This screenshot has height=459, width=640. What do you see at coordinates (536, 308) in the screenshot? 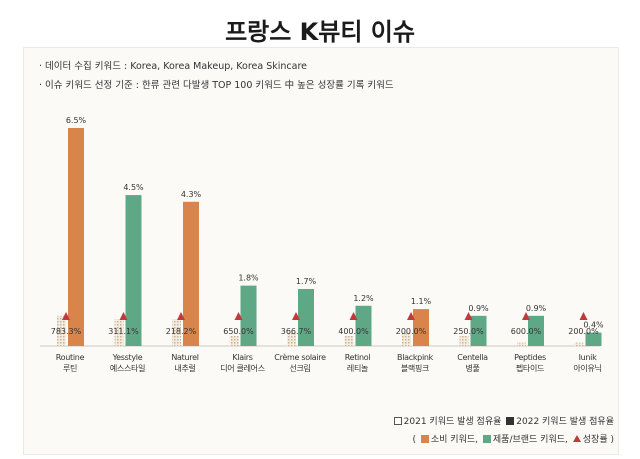
I see `share-2022-label-8: 0.9%` at bounding box center [536, 308].